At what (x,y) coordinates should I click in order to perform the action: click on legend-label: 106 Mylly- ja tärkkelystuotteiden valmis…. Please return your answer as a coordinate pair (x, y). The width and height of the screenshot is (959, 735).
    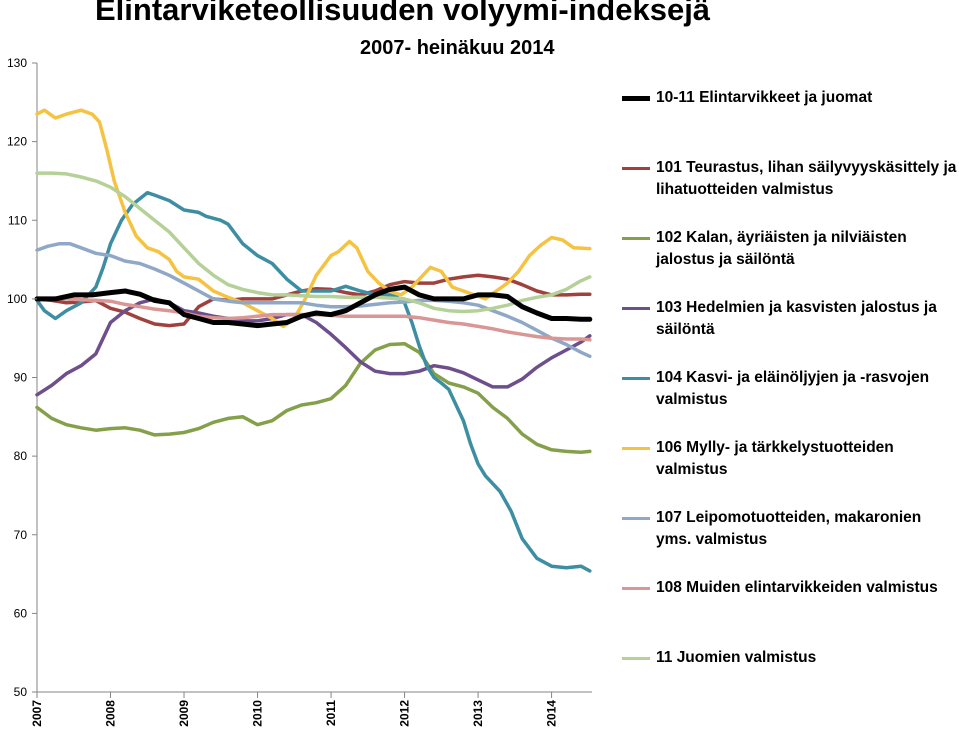
    Looking at the image, I should click on (775, 458).